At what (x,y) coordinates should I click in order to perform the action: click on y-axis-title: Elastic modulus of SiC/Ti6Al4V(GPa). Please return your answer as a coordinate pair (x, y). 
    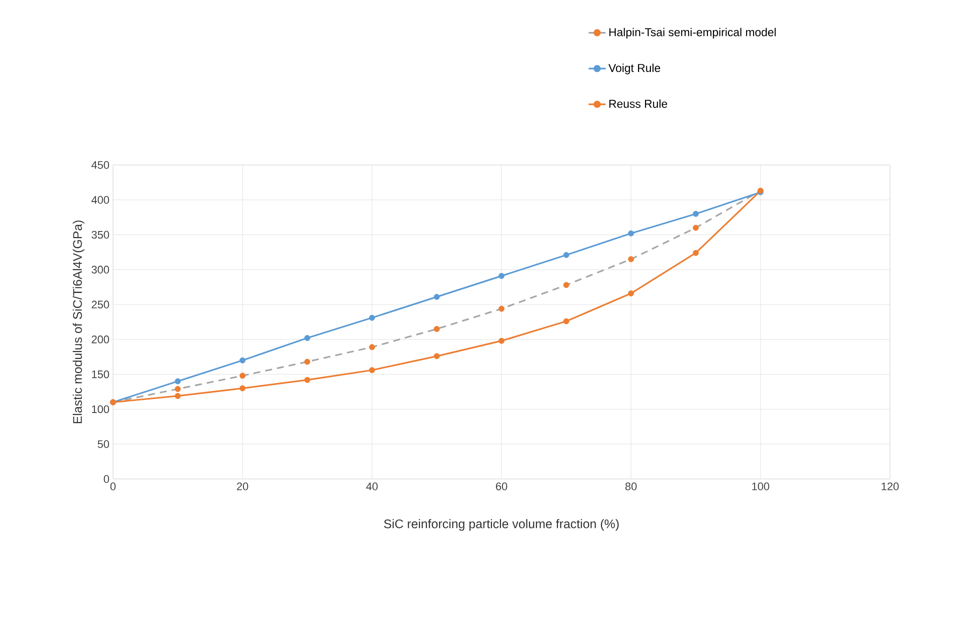
    Looking at the image, I should click on (78, 322).